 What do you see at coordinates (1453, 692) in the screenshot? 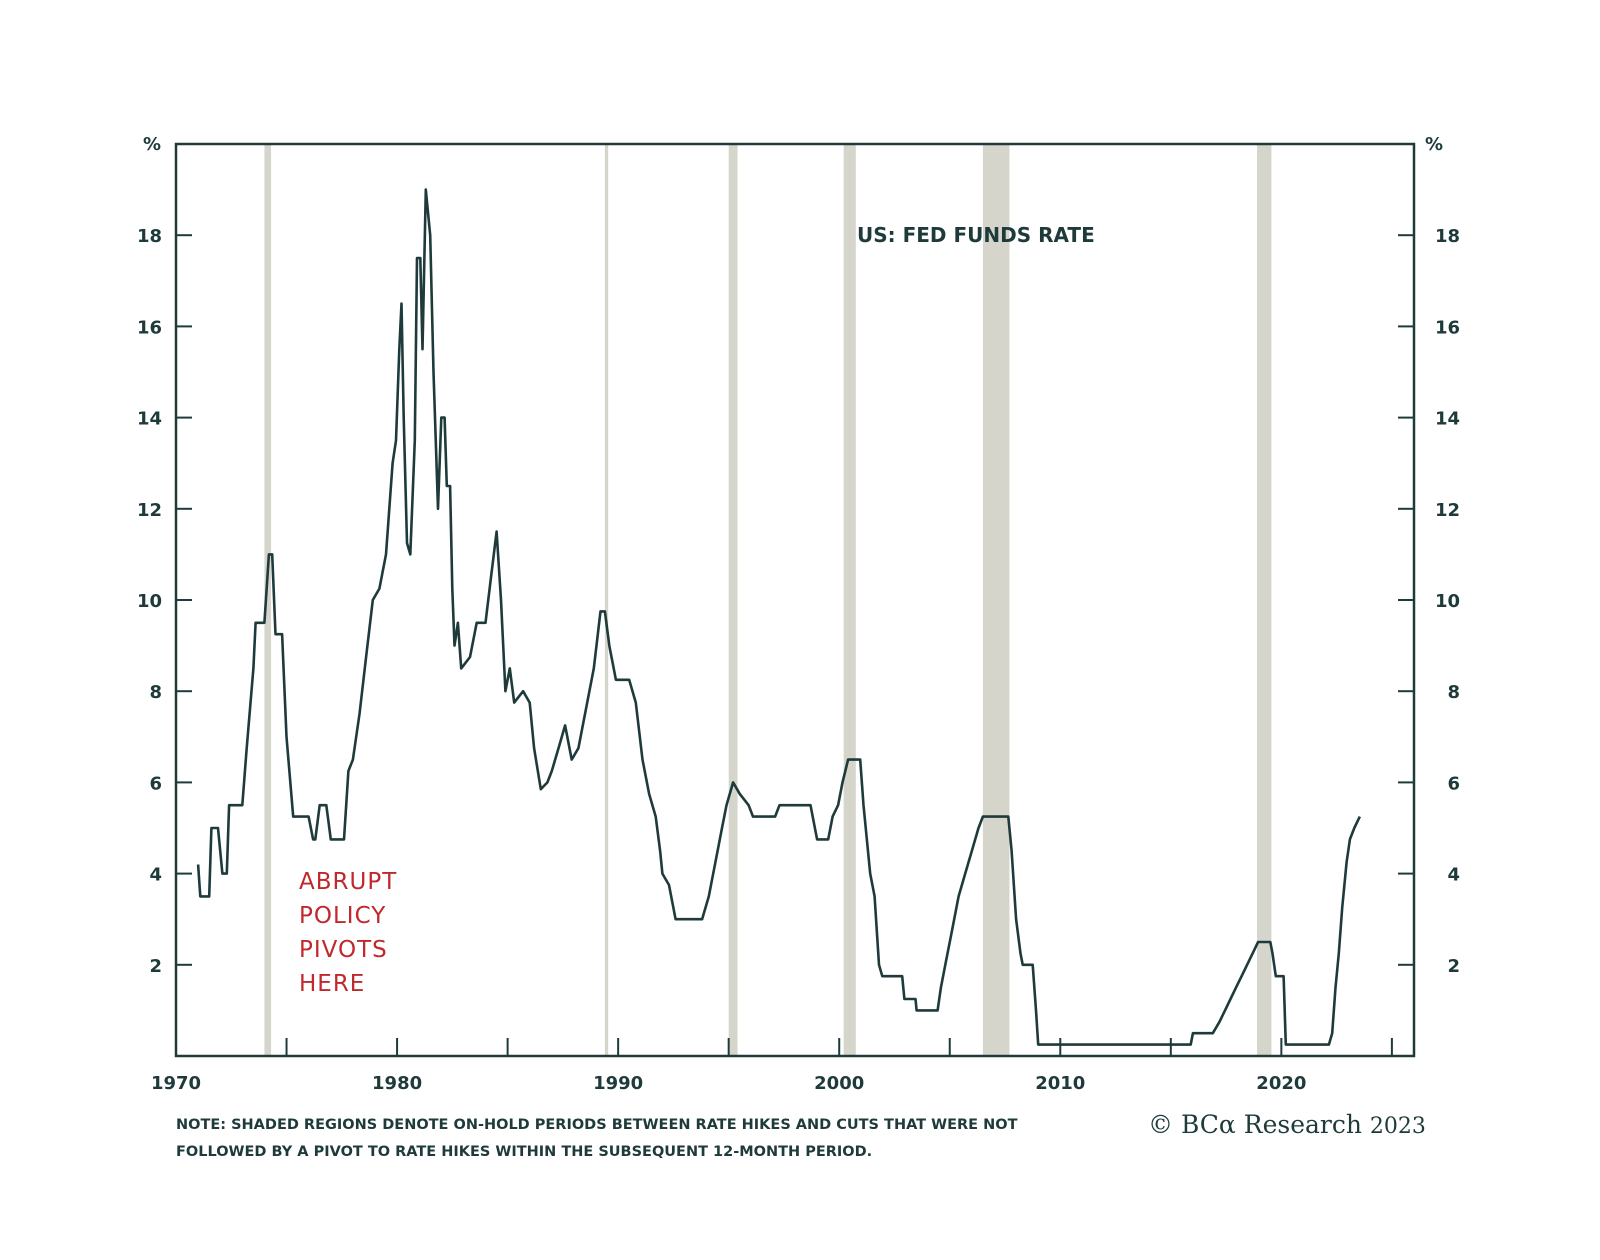
I see `y-tick-label-right-8: 8` at bounding box center [1453, 692].